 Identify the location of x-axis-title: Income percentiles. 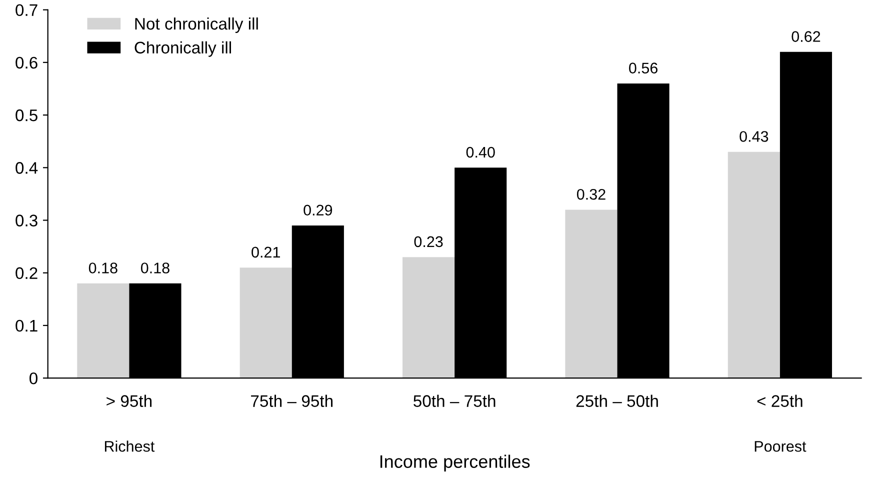
(455, 463).